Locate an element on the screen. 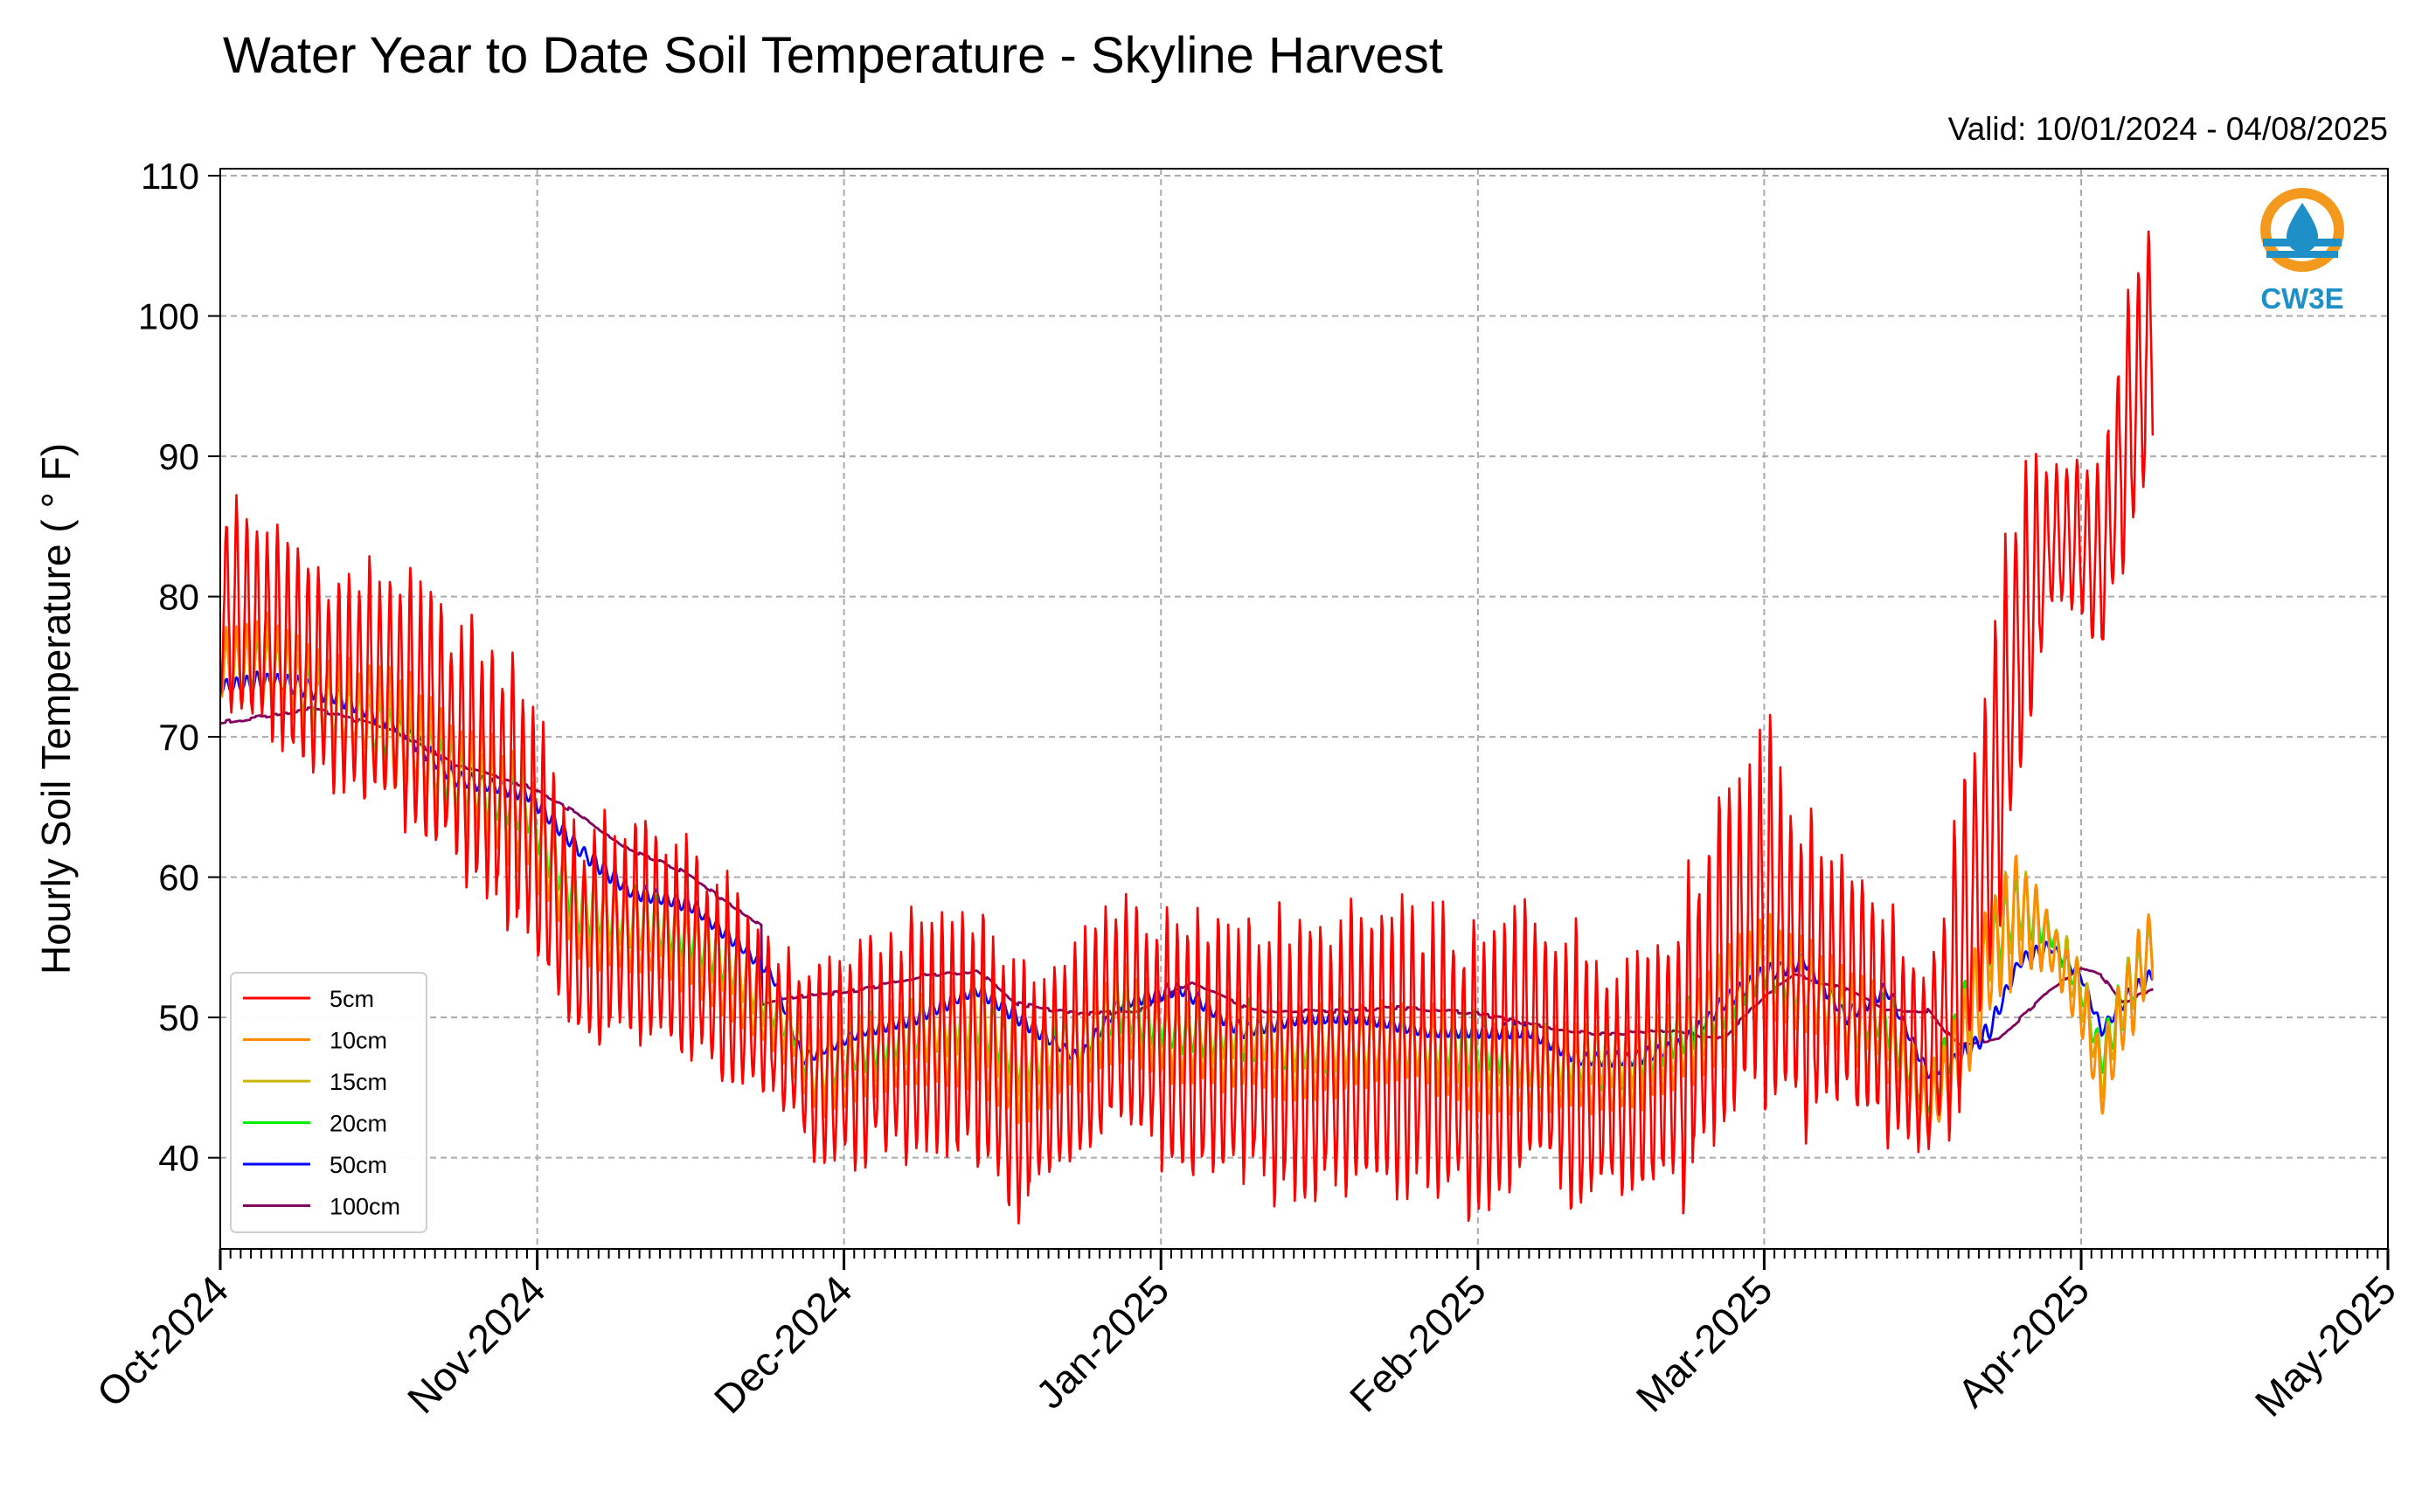 This screenshot has height=1512, width=2422. y-tick-label: 40 is located at coordinates (179, 1158).